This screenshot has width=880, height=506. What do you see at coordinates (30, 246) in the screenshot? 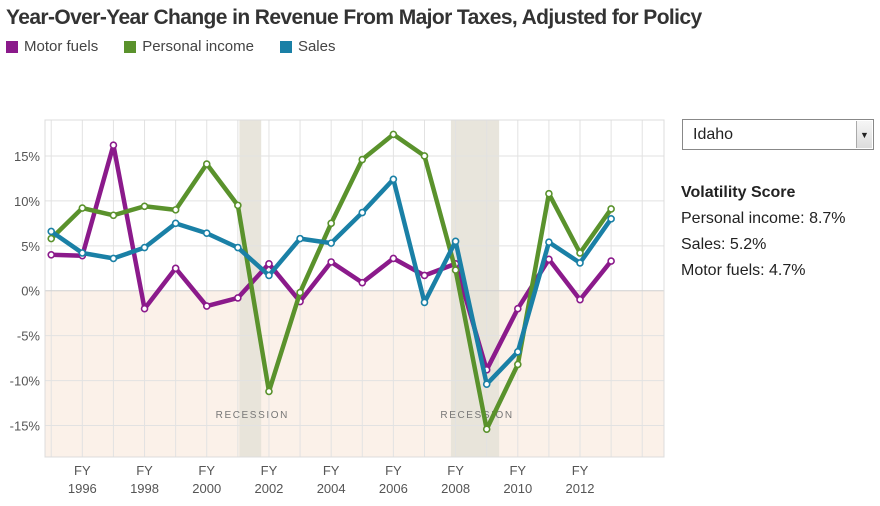
I see `y-tick-label: 5%` at bounding box center [30, 246].